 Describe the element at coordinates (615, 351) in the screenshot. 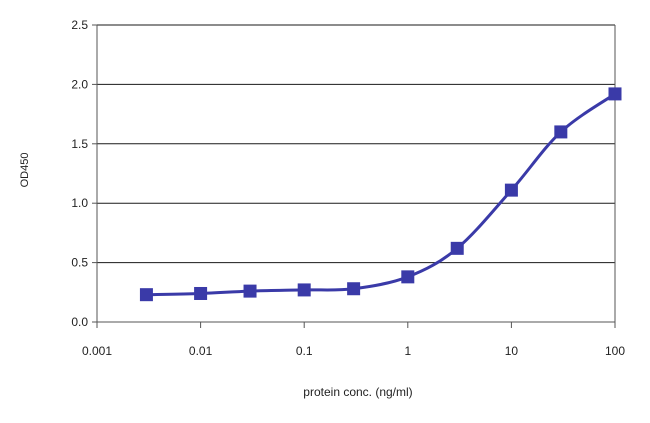

I see `x-tick-label-100: 100` at that location.